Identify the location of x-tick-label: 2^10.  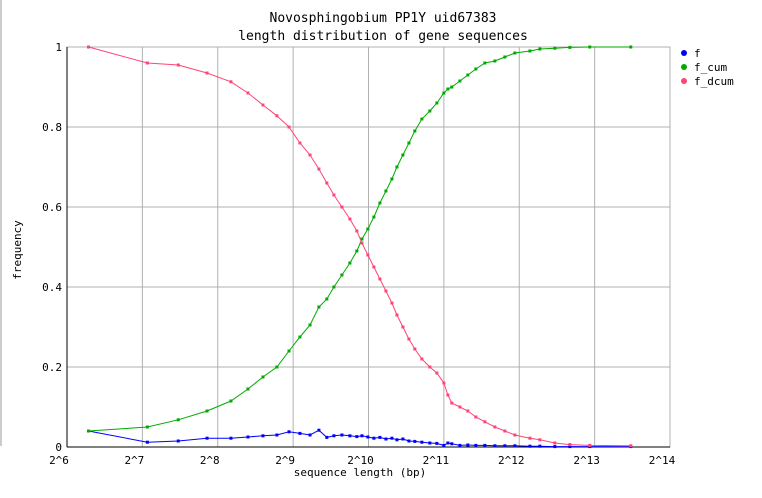
(360, 460).